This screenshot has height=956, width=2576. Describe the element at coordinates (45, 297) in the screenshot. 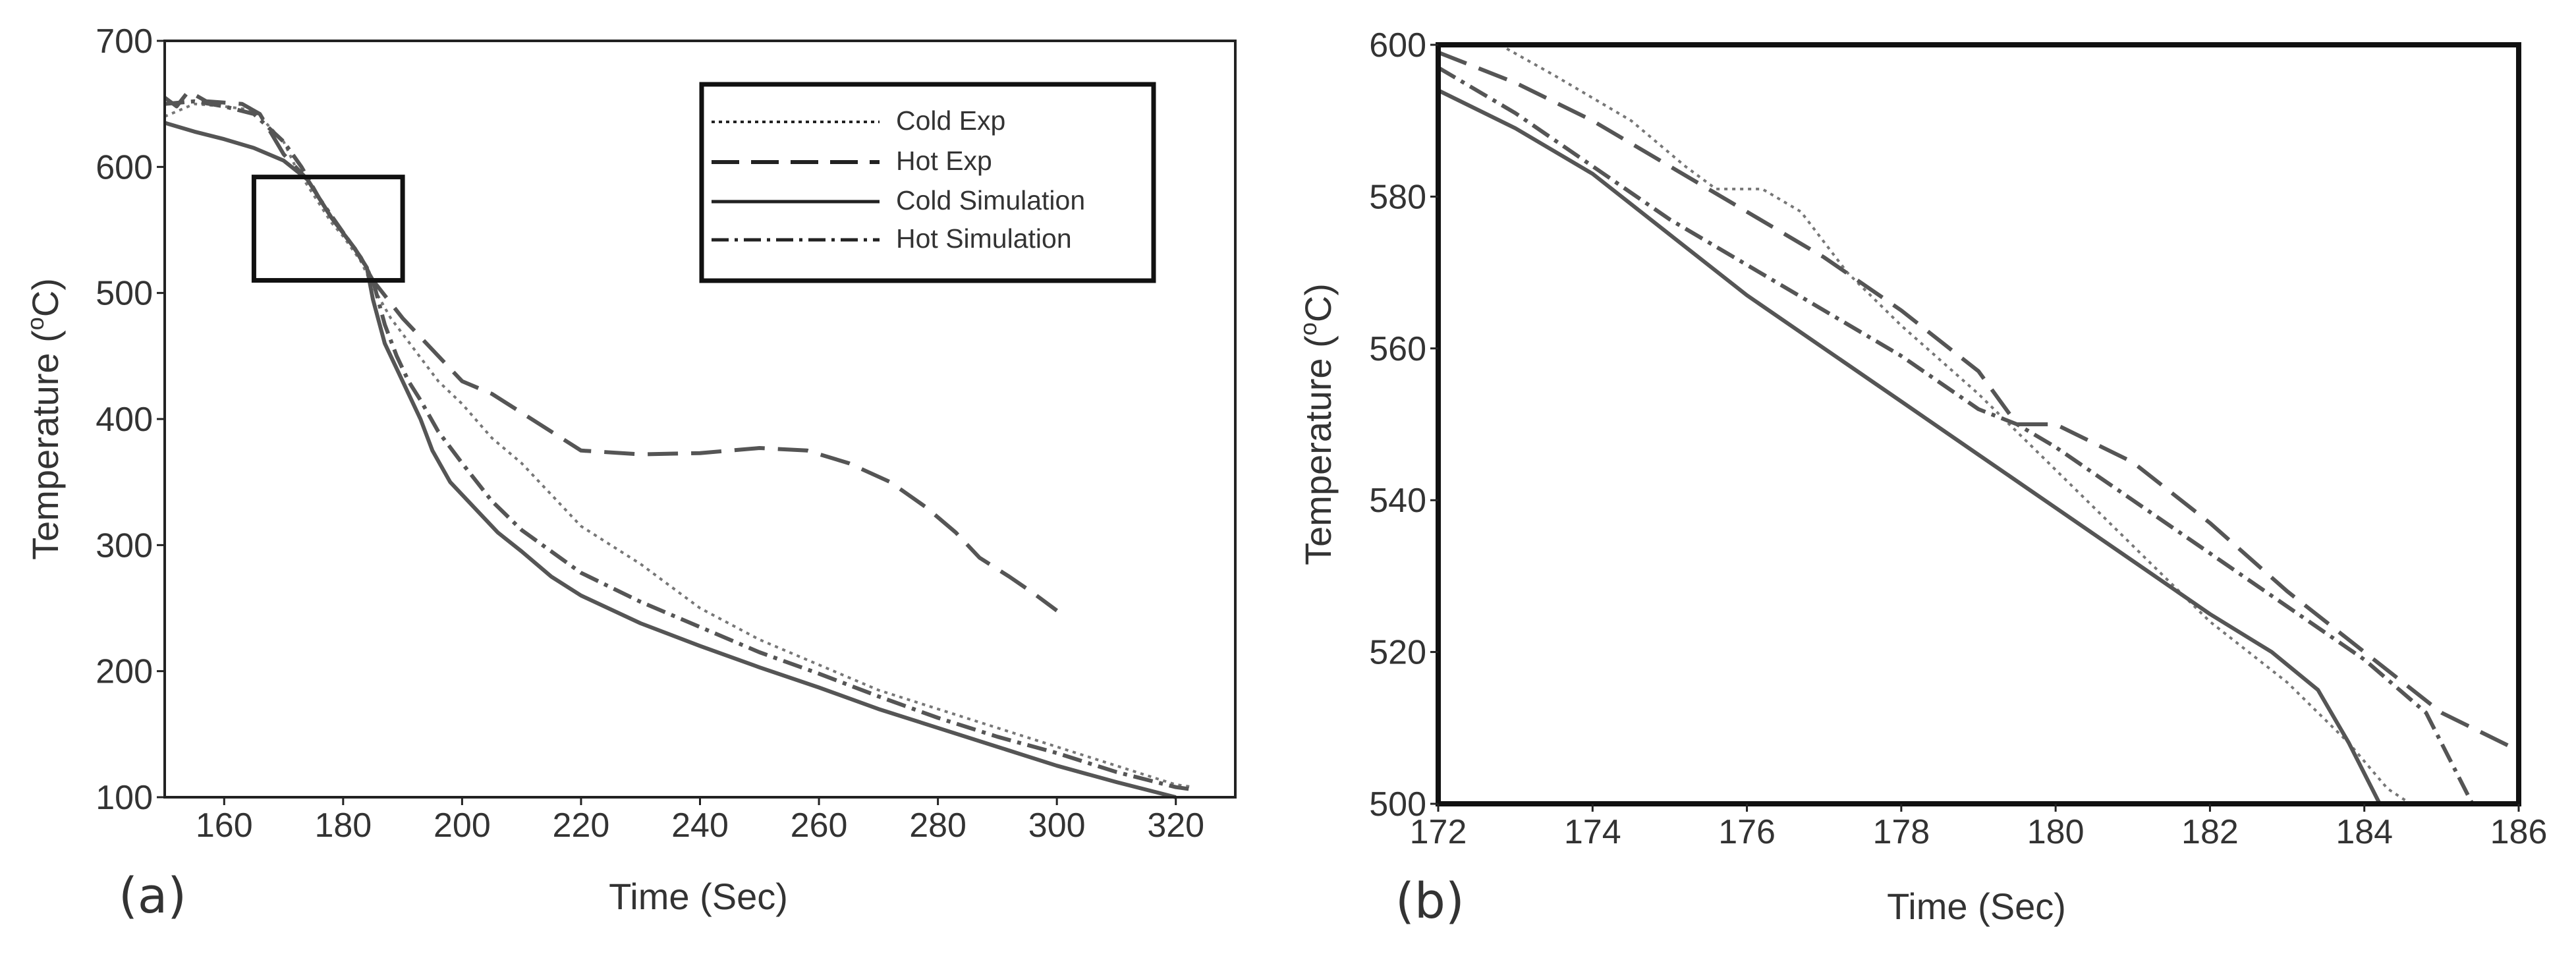

I see `panel-a-y-axis-label-unit: C)` at that location.